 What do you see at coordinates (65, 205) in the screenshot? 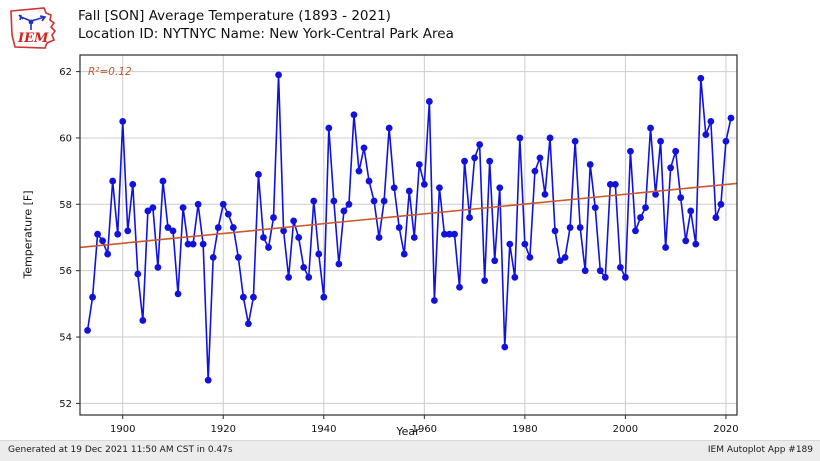
I see `y-tick-label: 58` at bounding box center [65, 205].